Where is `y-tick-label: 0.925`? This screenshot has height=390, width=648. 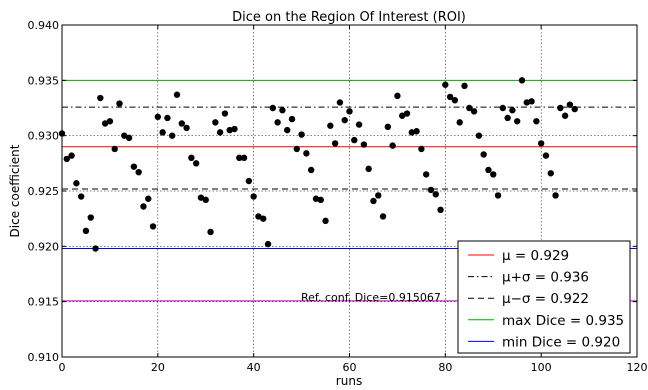
y-tick-label: 0.925 is located at coordinates (44, 191).